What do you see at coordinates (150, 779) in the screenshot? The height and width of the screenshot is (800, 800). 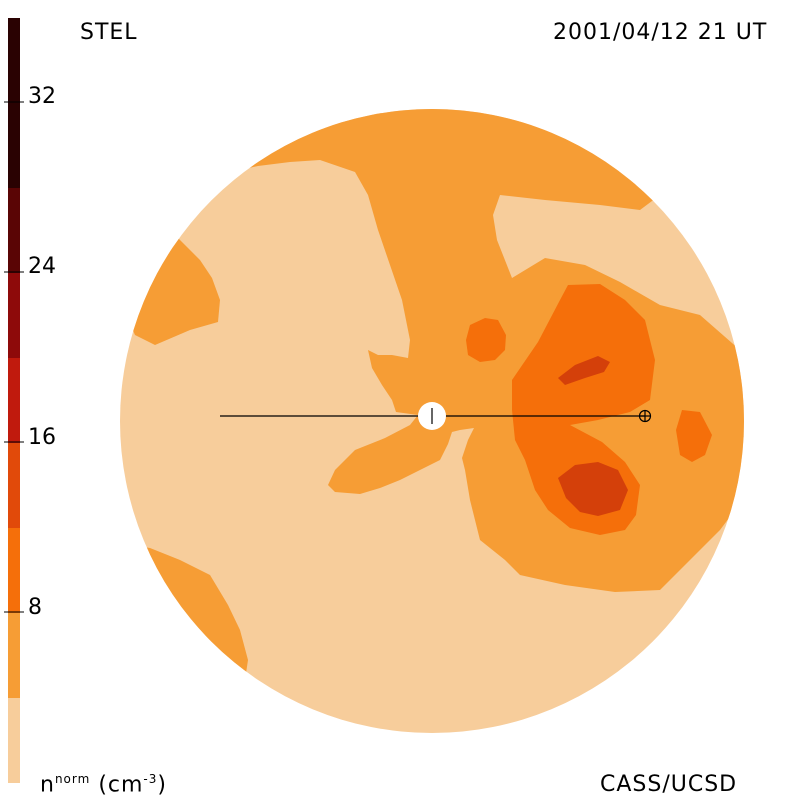 I see `unit-exponent: -3` at bounding box center [150, 779].